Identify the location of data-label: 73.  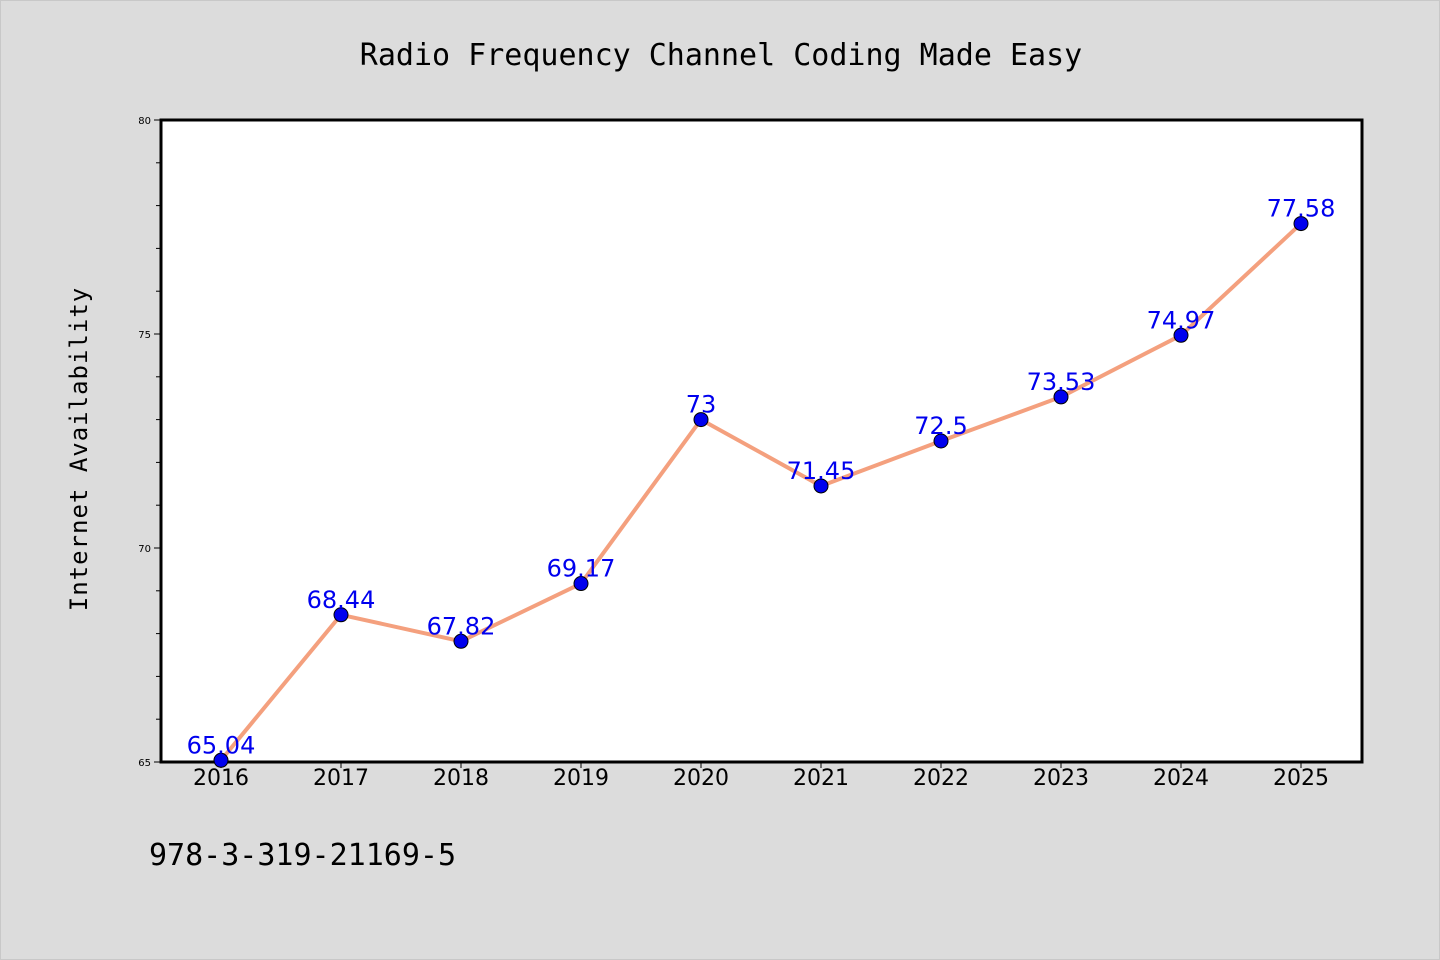
(701, 405).